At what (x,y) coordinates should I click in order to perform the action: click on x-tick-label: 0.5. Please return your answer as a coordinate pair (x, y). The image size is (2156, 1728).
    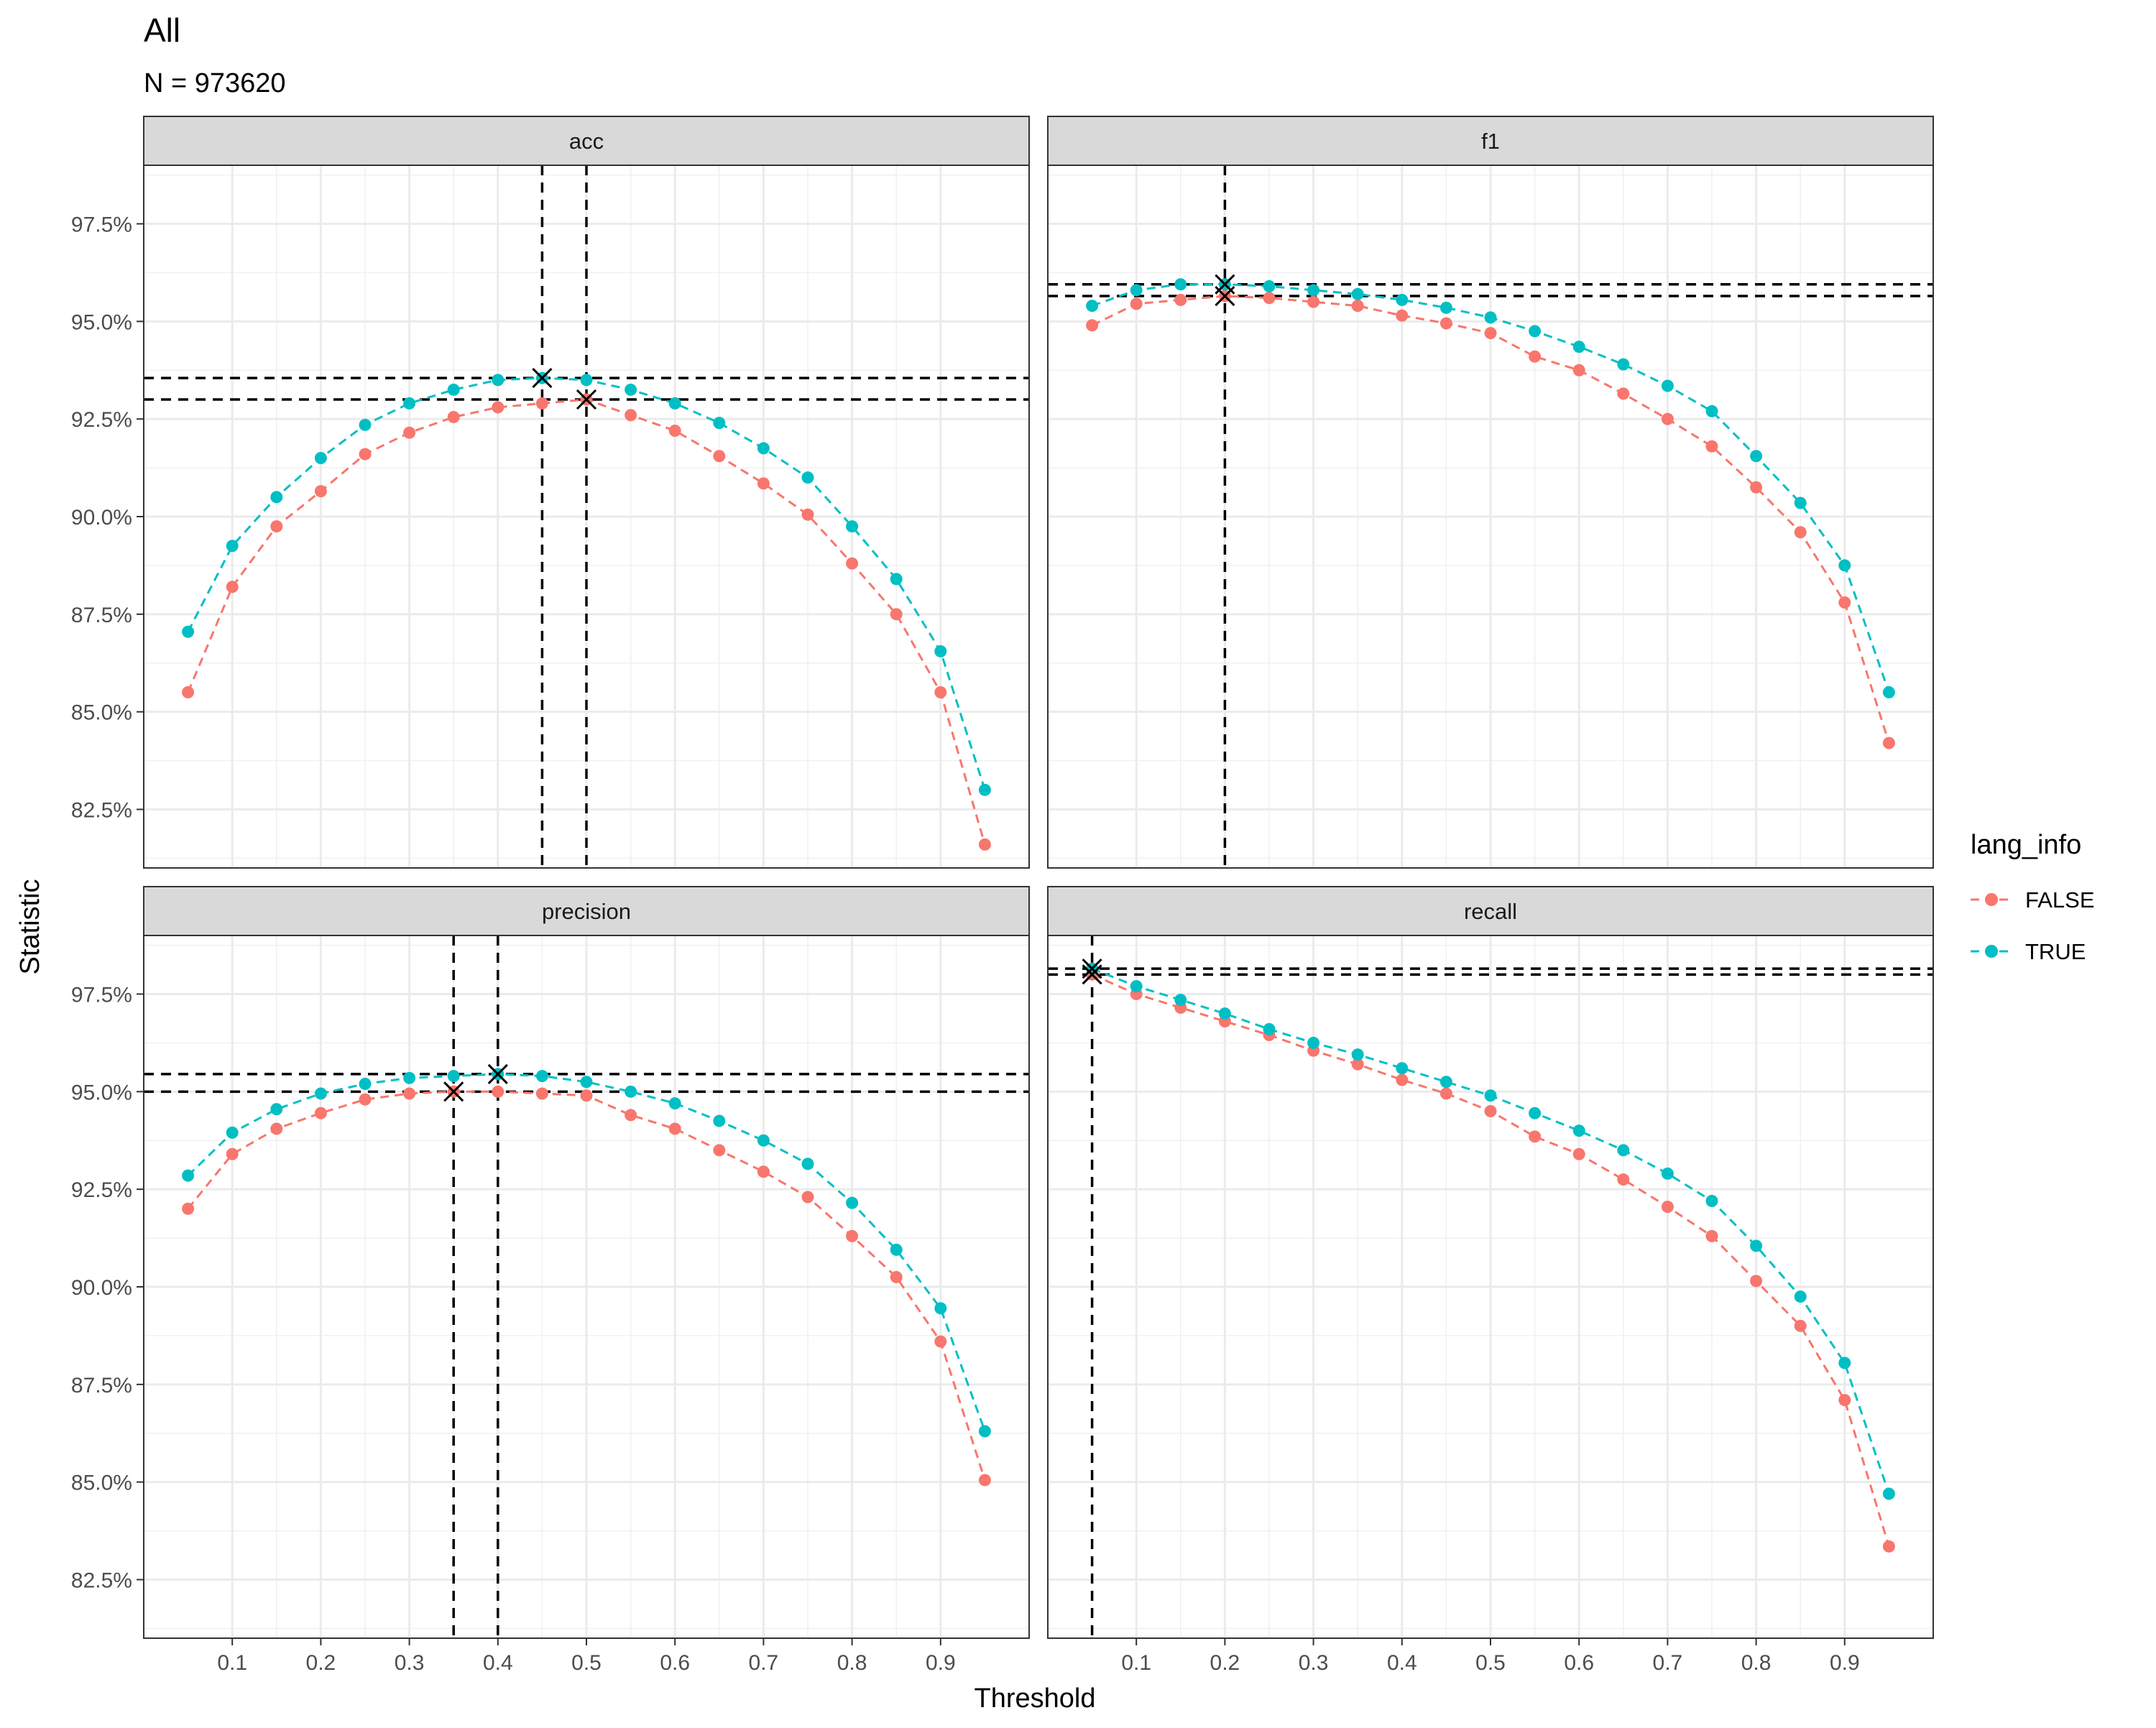
    Looking at the image, I should click on (586, 1663).